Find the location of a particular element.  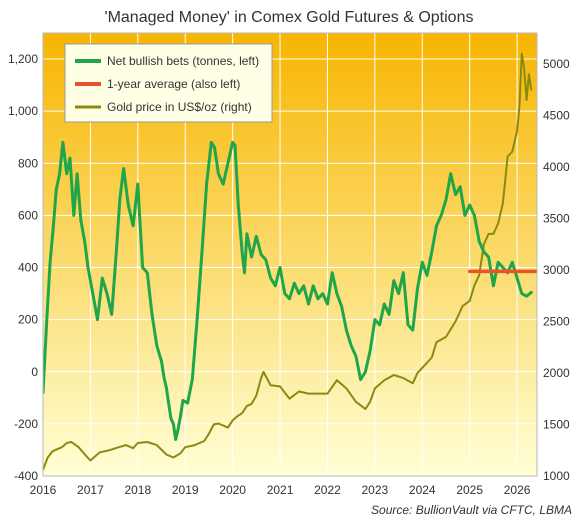

y-right-tick-label: 3500 is located at coordinates (556, 218).